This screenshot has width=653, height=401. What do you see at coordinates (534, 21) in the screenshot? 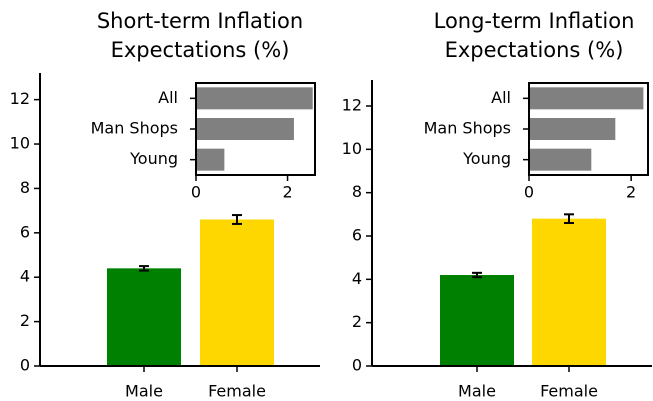
I see `chart-title: Long-term Inflation` at bounding box center [534, 21].